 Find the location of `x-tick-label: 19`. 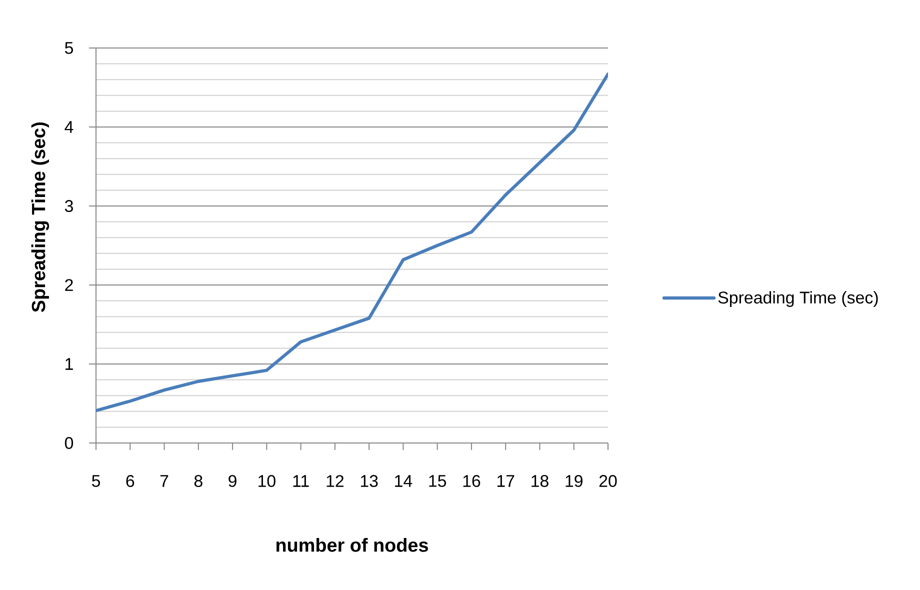

x-tick-label: 19 is located at coordinates (574, 481).